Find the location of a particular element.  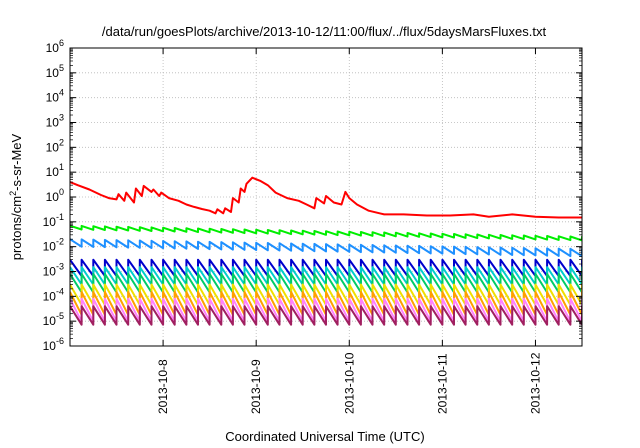

x-tick-label: 2013-10-9 is located at coordinates (256, 386).